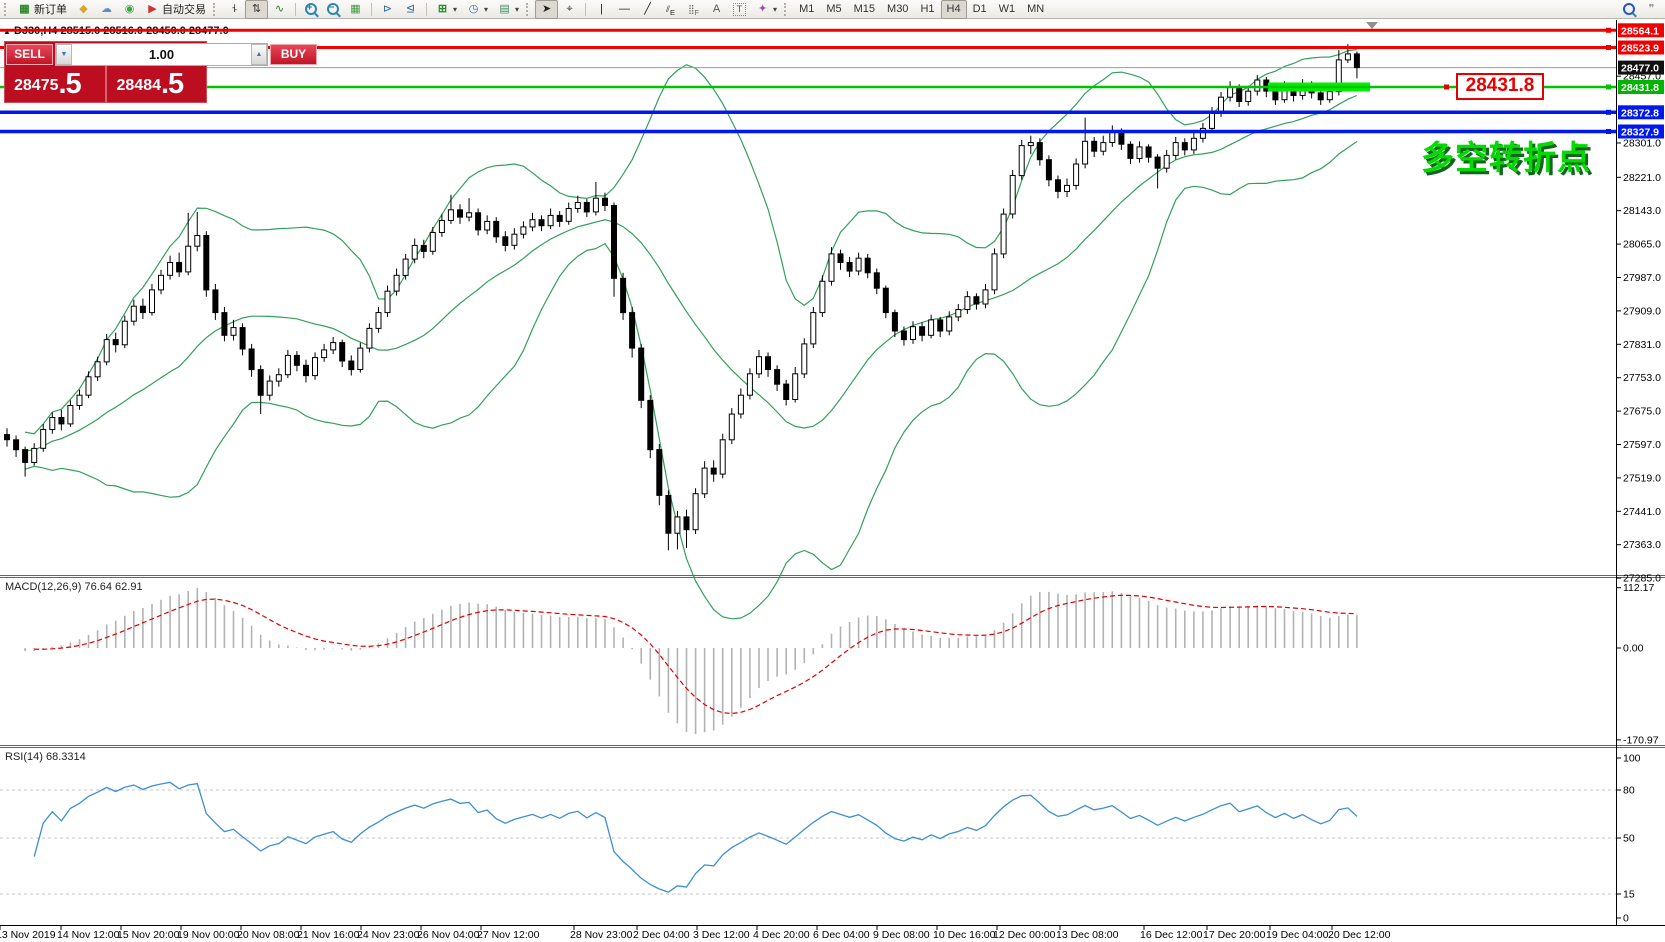  I want to click on trendline-button: ╱, so click(647, 9).